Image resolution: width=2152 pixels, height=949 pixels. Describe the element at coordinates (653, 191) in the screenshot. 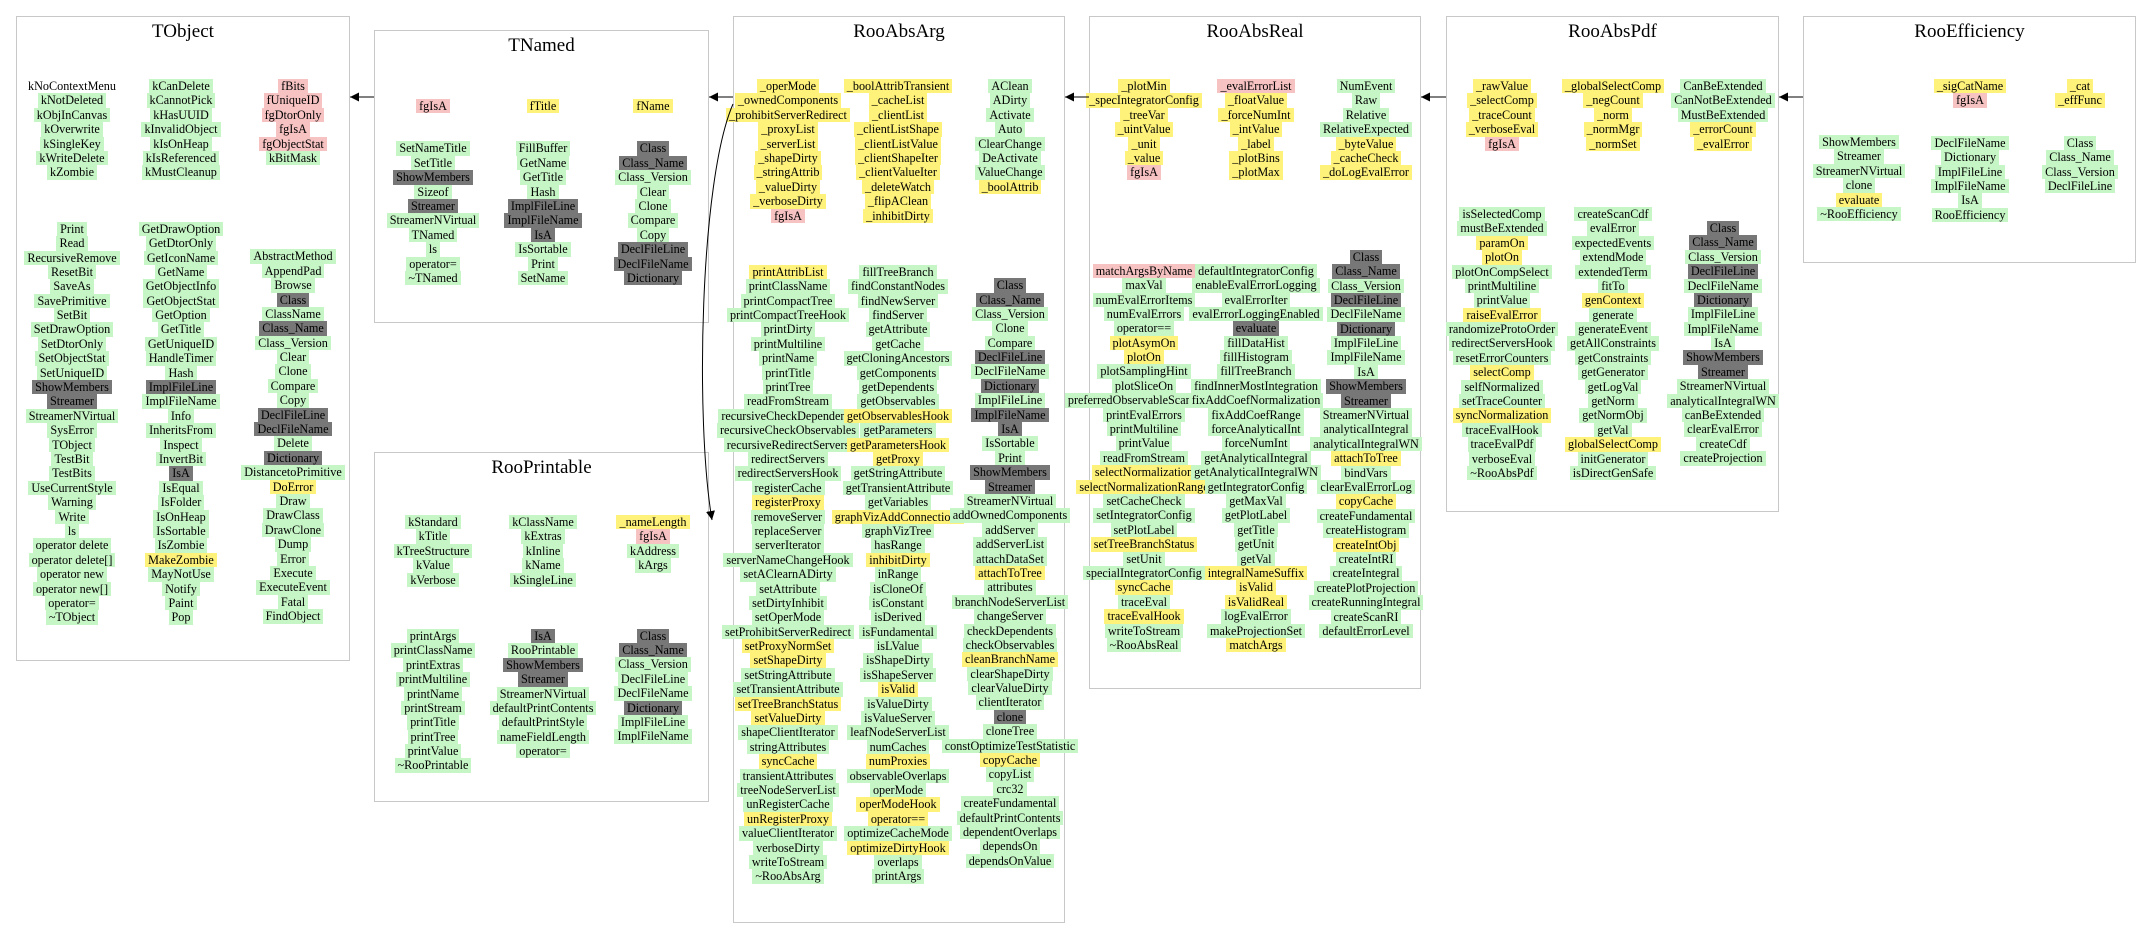

I see `member-item: Clear` at that location.